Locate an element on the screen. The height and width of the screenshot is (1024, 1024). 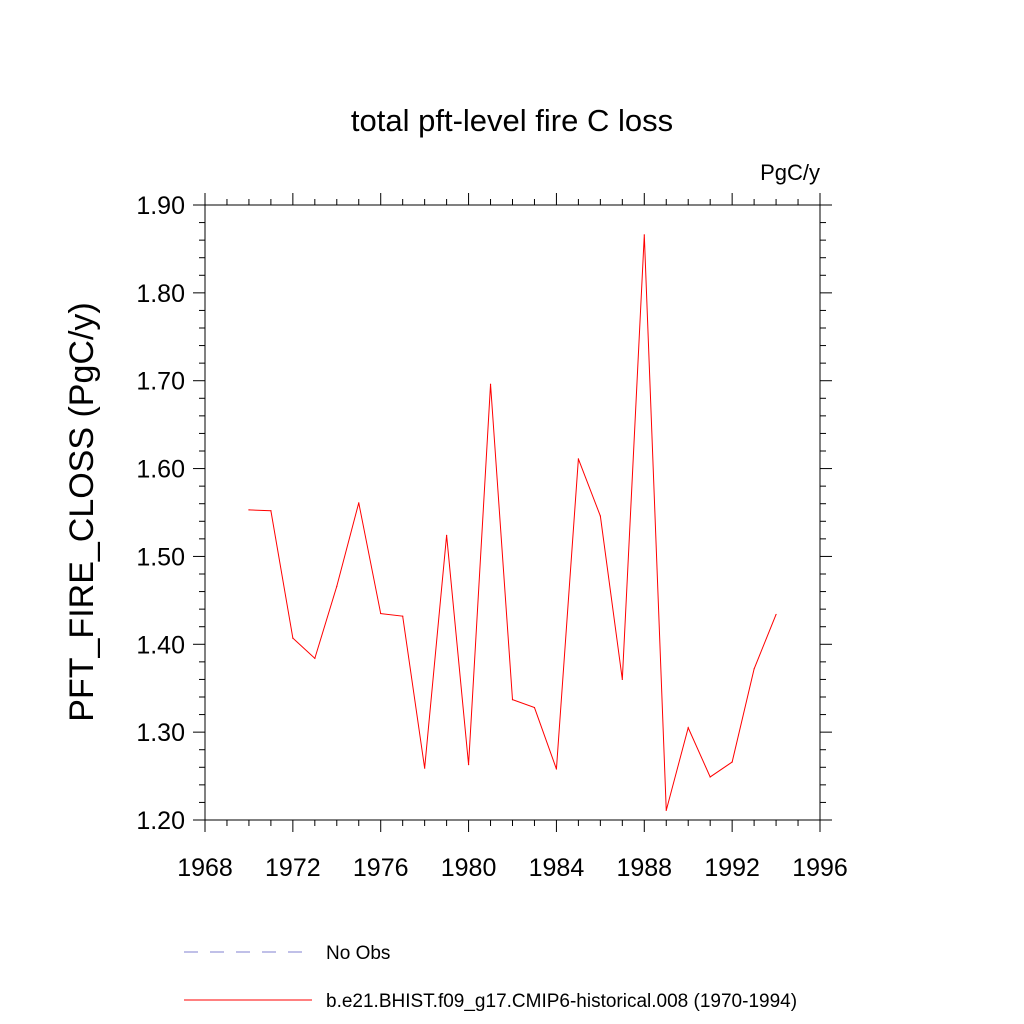
chart-title: total pft-level fire C loss is located at coordinates (512, 120).